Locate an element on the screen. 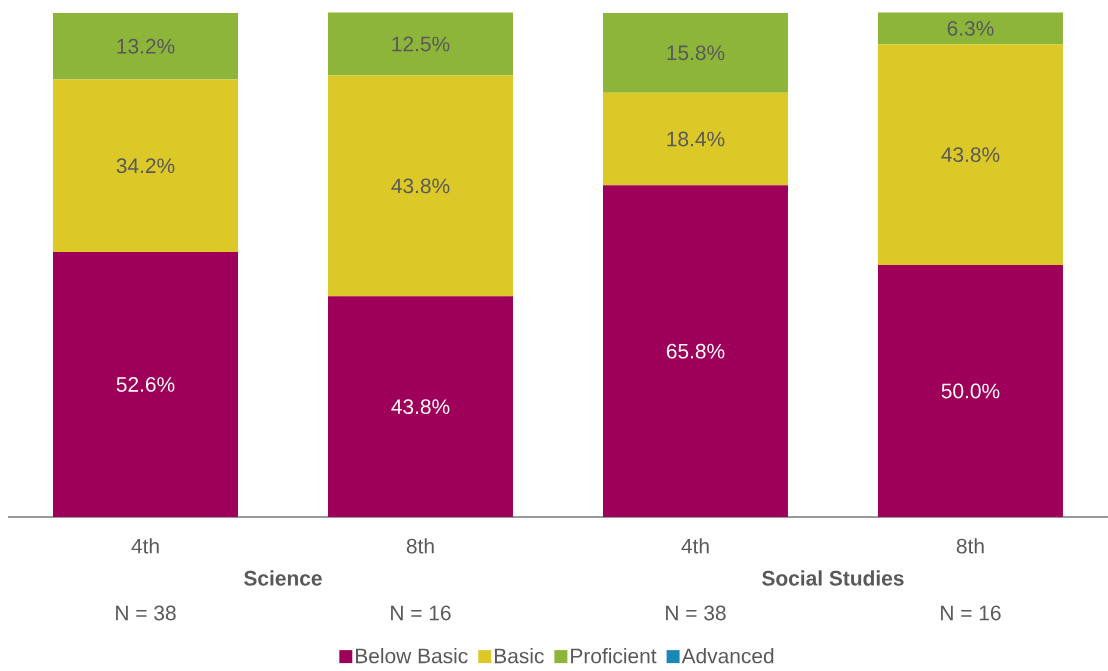  legend-label: Below Basic is located at coordinates (412, 655).